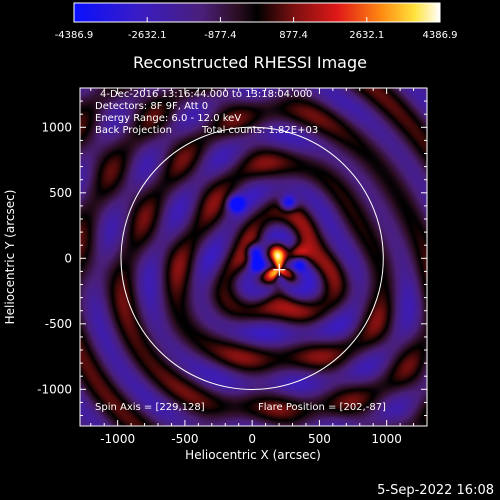 The height and width of the screenshot is (500, 500). What do you see at coordinates (147, 35) in the screenshot?
I see `colorbar-tick-label: -2632.1` at bounding box center [147, 35].